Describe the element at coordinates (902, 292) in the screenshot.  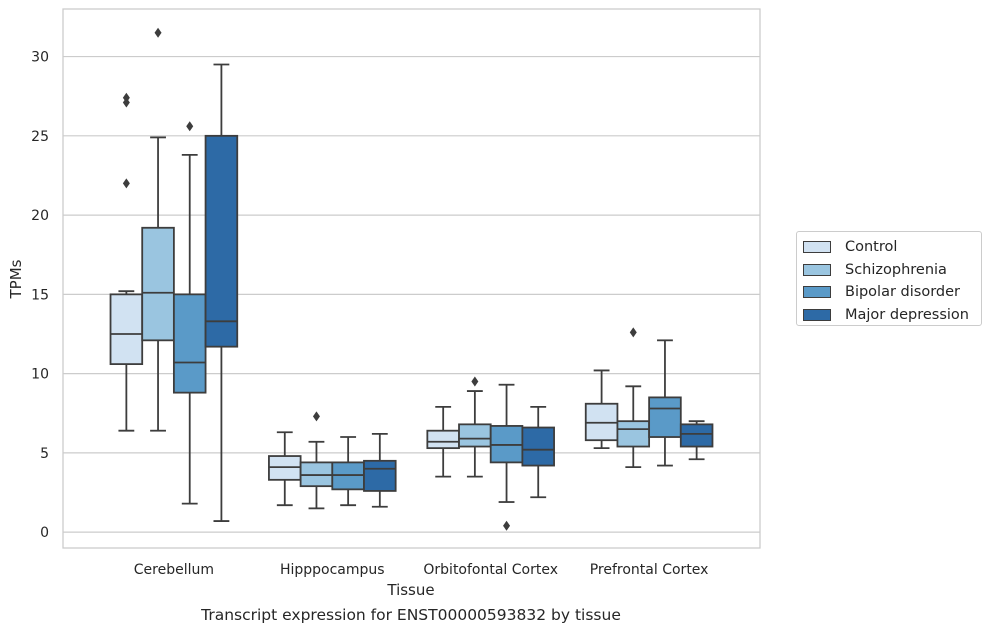
I see `legend-label-bipolar-disorder: Bipolar disorder` at that location.